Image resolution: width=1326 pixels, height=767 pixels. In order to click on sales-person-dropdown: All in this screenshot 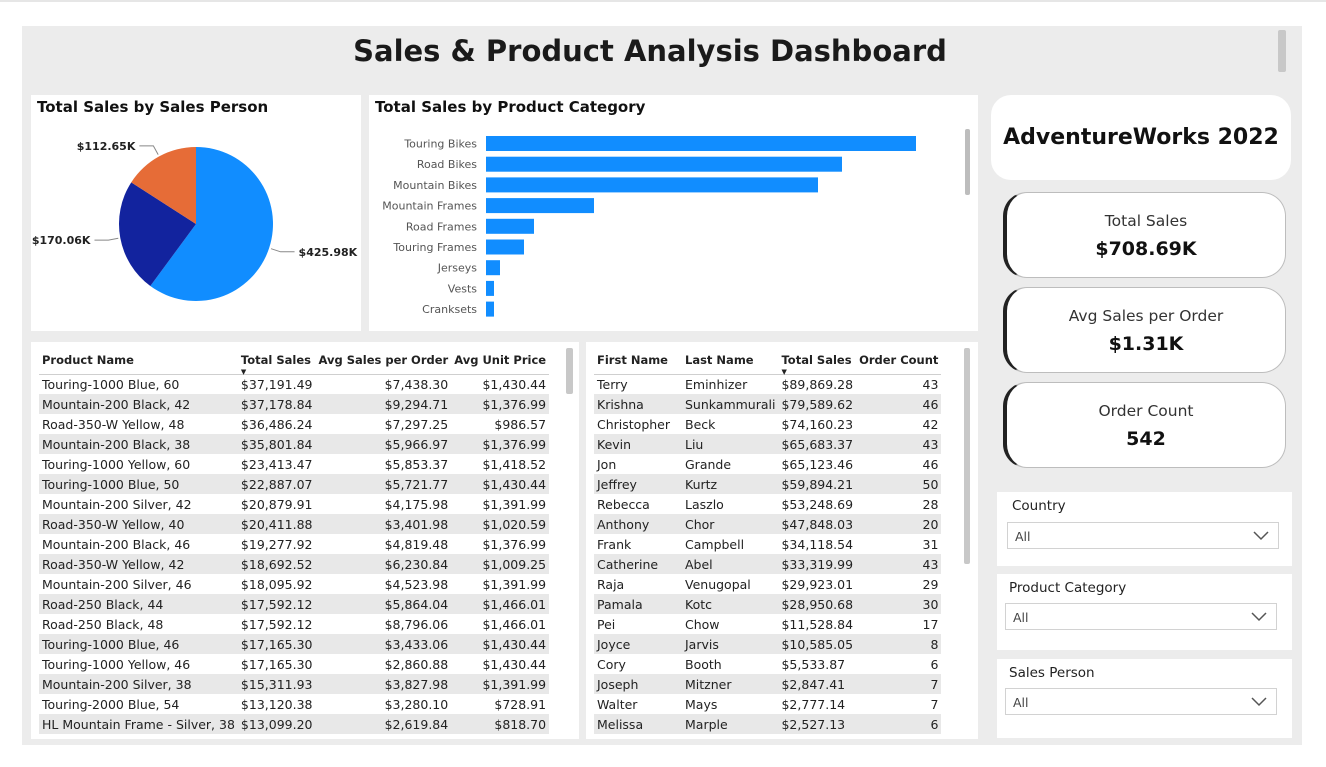, I will do `click(1141, 701)`.